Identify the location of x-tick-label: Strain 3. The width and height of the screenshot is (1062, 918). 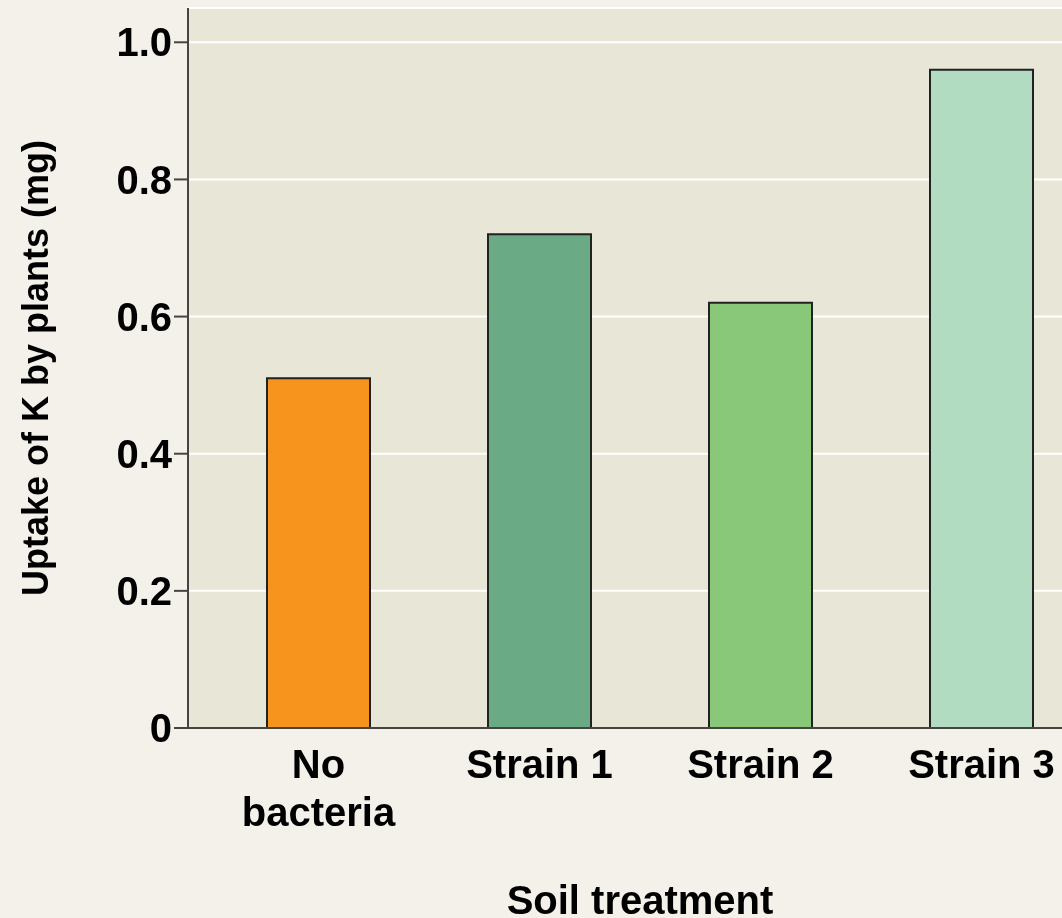
(981, 764).